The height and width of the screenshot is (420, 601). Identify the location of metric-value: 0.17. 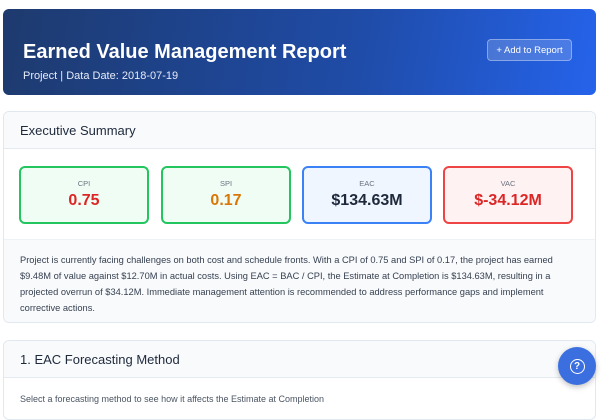
(226, 200).